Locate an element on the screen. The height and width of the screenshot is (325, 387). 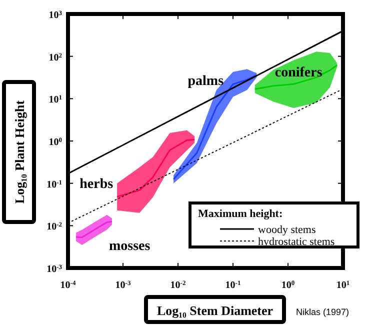
legend-title: Maximum height: is located at coordinates (240, 214).